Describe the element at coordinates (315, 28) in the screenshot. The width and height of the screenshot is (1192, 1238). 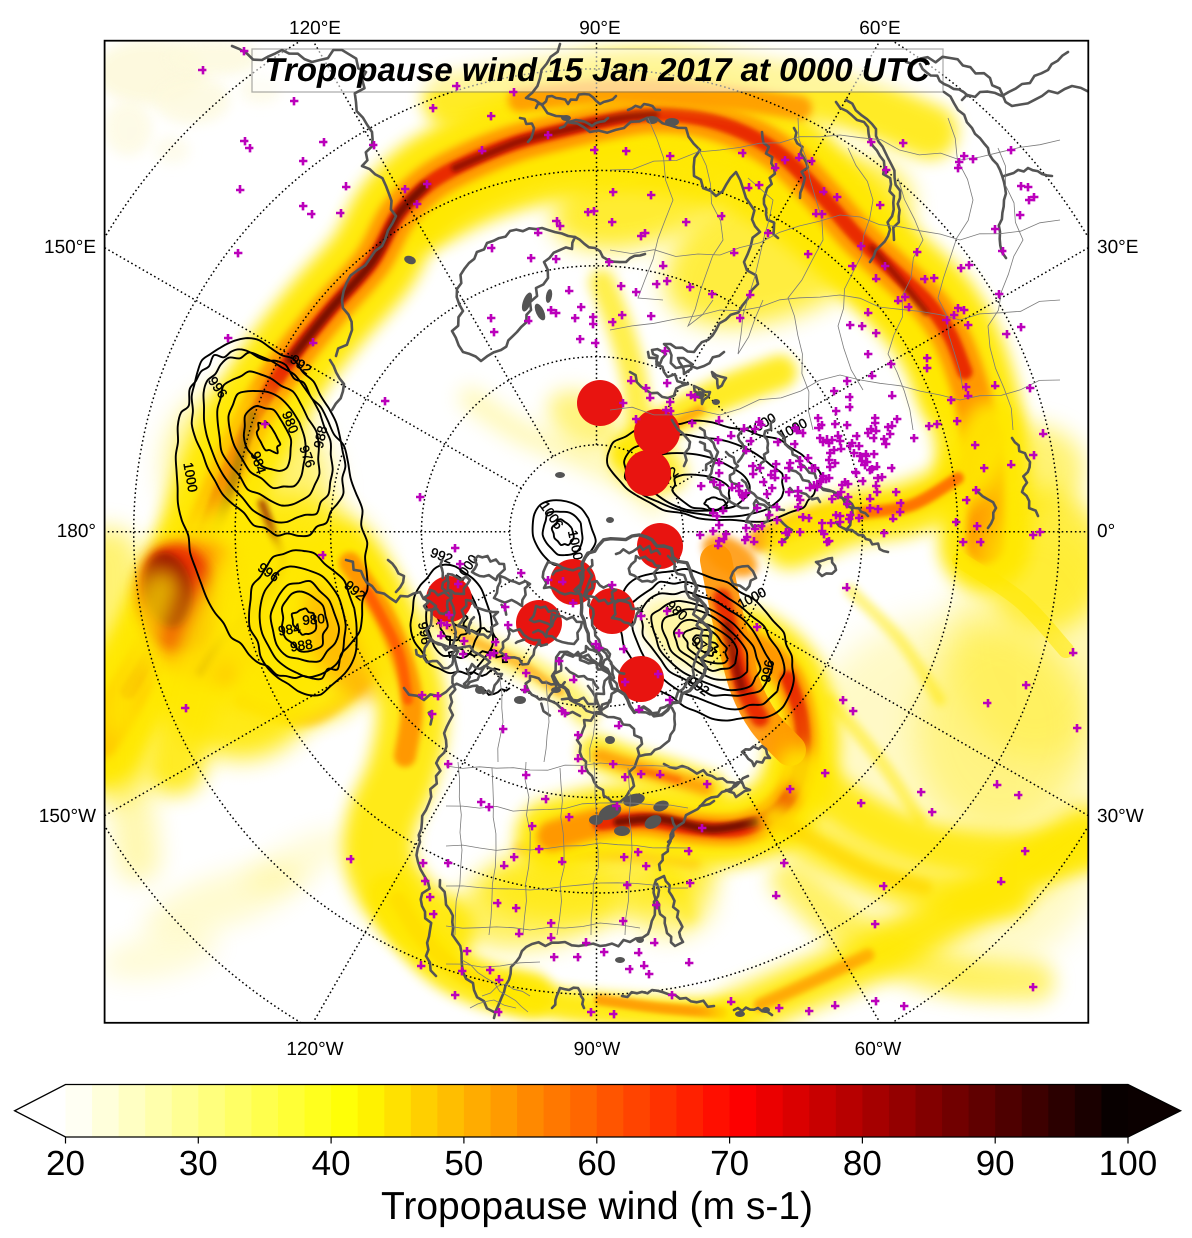
I see `svg-text: 120°E` at that location.